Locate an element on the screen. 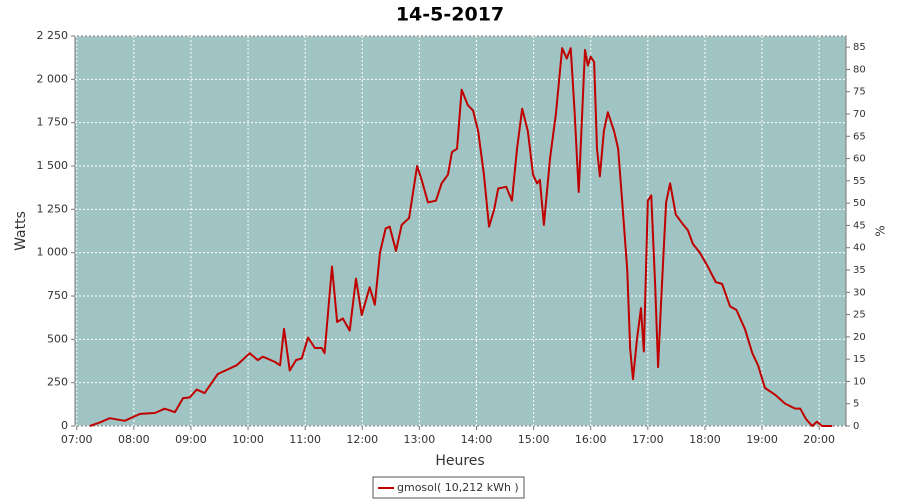 The image size is (900, 500). y2-tick-label: 85 is located at coordinates (859, 47).